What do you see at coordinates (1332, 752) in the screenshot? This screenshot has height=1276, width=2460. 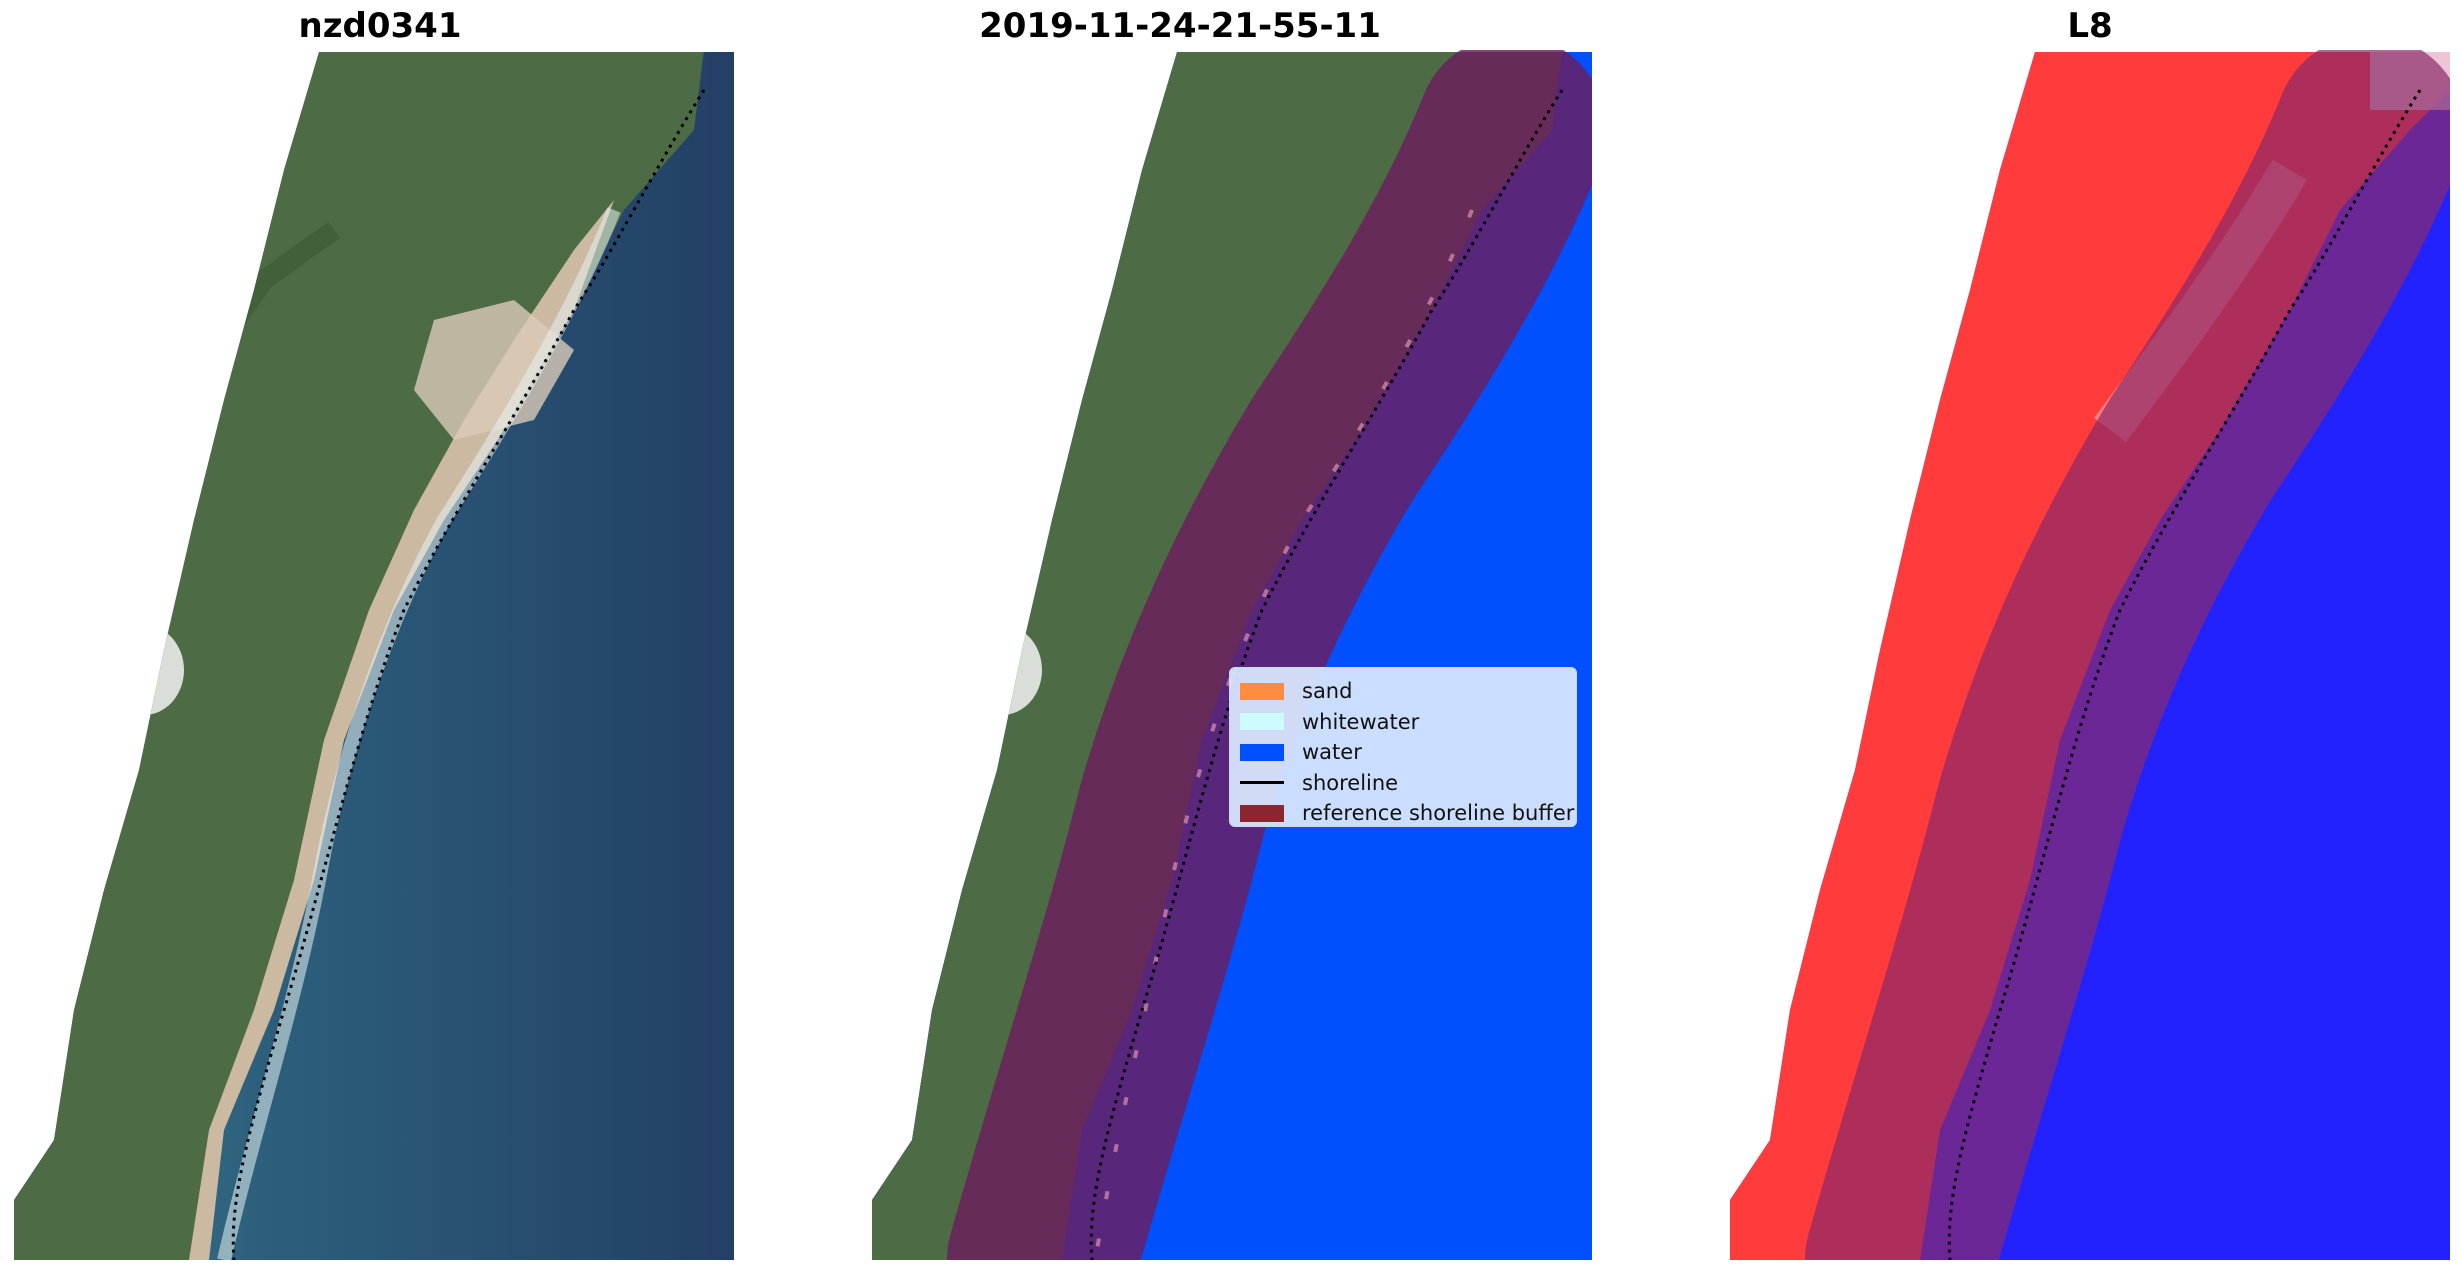 I see `legend-label: water` at bounding box center [1332, 752].